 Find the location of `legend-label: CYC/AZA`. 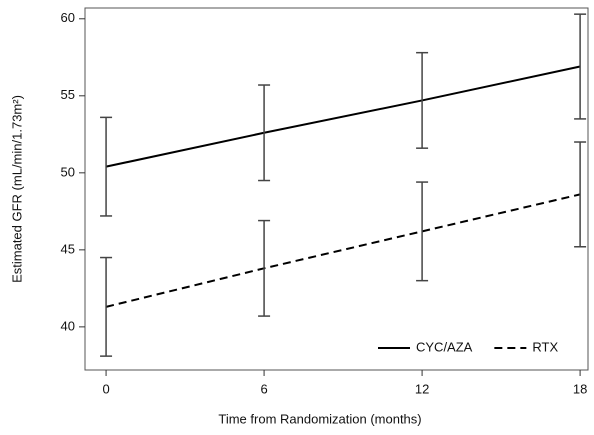

legend-label: CYC/AZA is located at coordinates (444, 346).